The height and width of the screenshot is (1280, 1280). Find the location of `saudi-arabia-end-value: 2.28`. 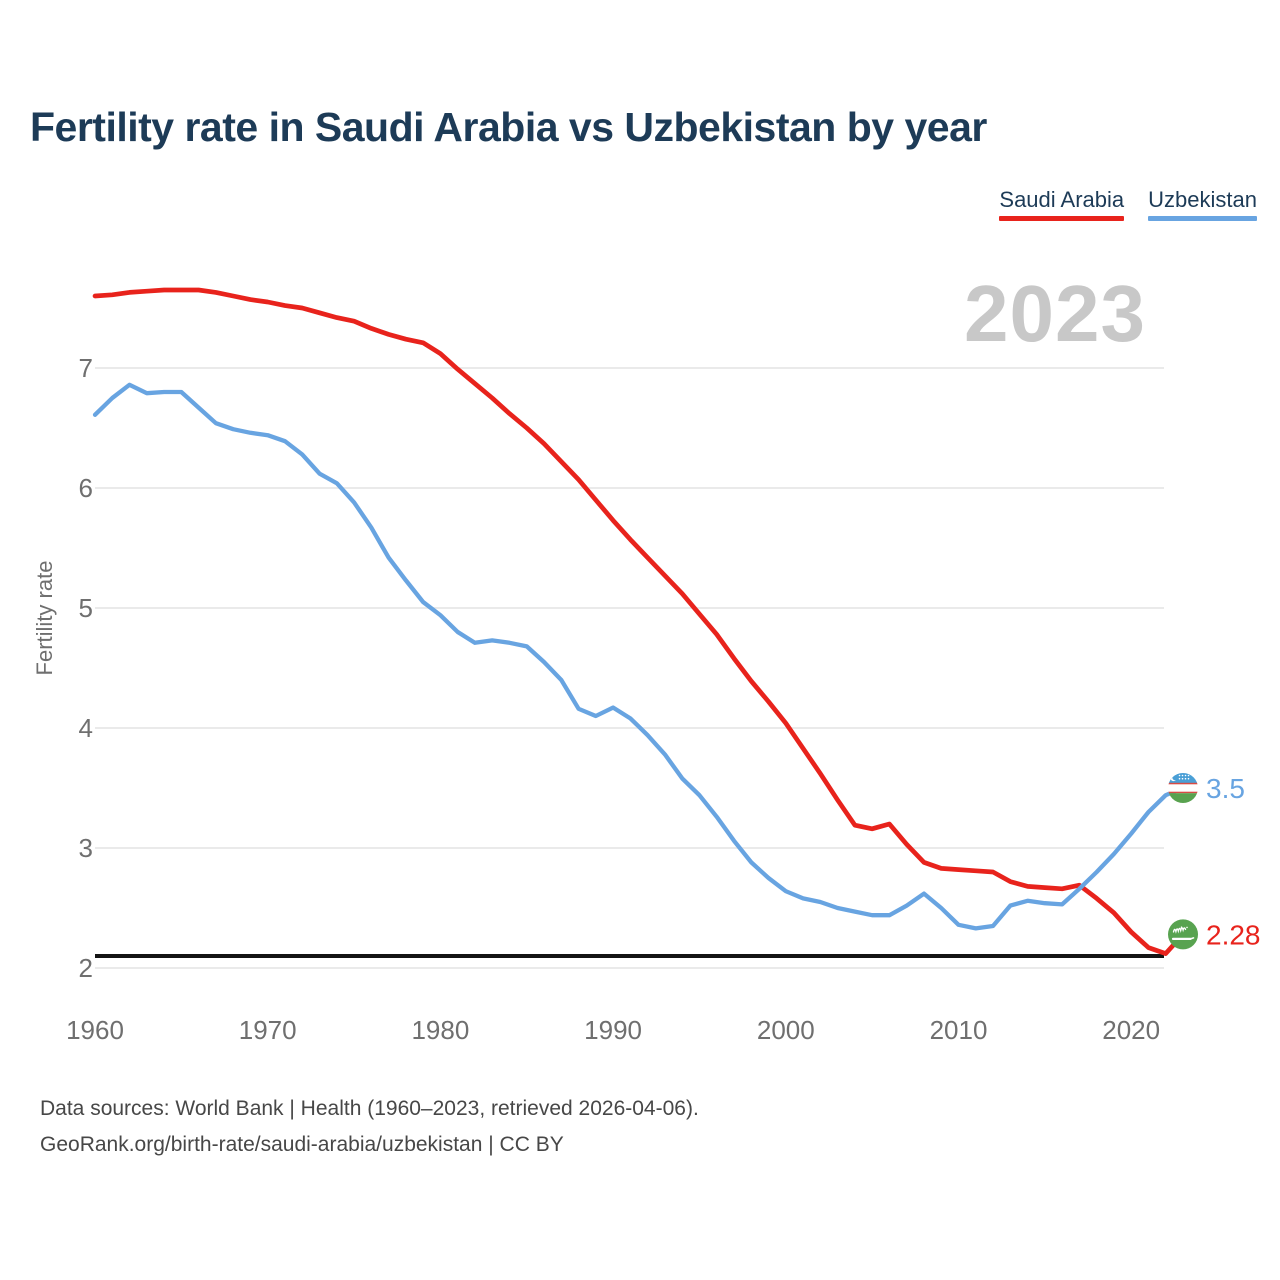

saudi-arabia-end-value: 2.28 is located at coordinates (1233, 934).